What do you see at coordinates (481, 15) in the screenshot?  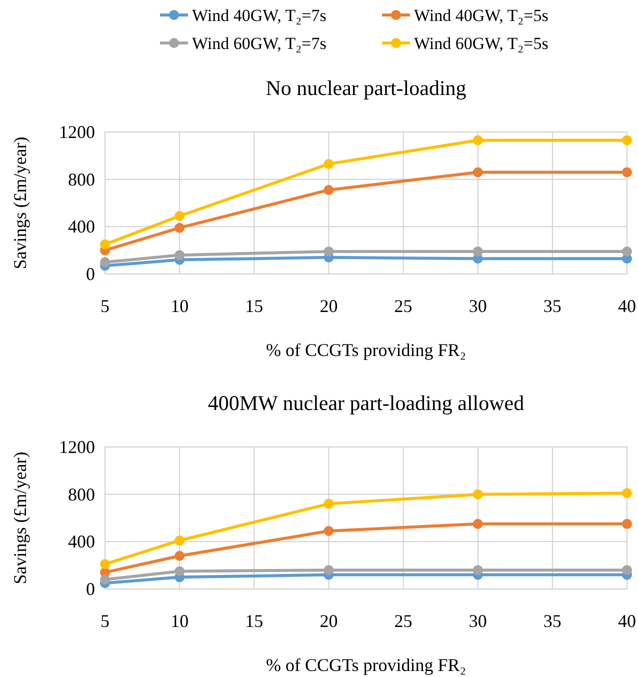 I see `legend-label: Wind 40GW, T₂=5s` at bounding box center [481, 15].